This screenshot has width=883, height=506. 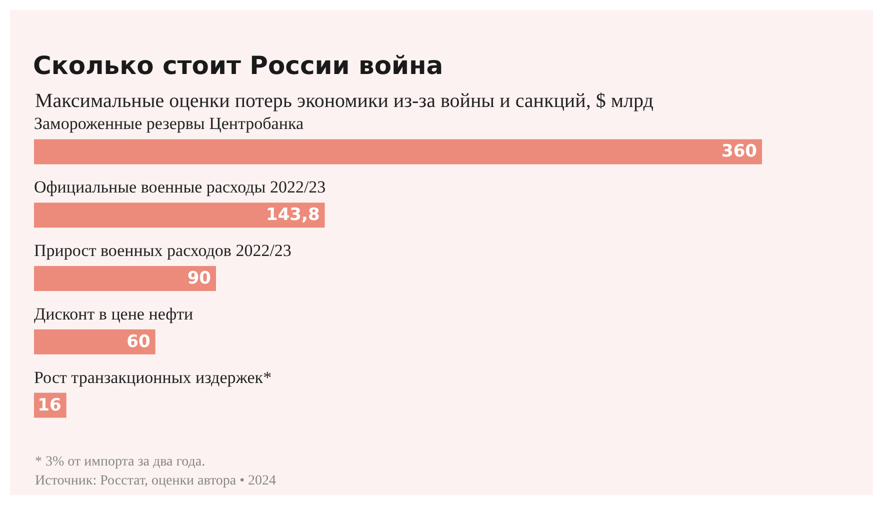 I want to click on y-tick-label: Дисконт в цене нефти, so click(x=114, y=314).